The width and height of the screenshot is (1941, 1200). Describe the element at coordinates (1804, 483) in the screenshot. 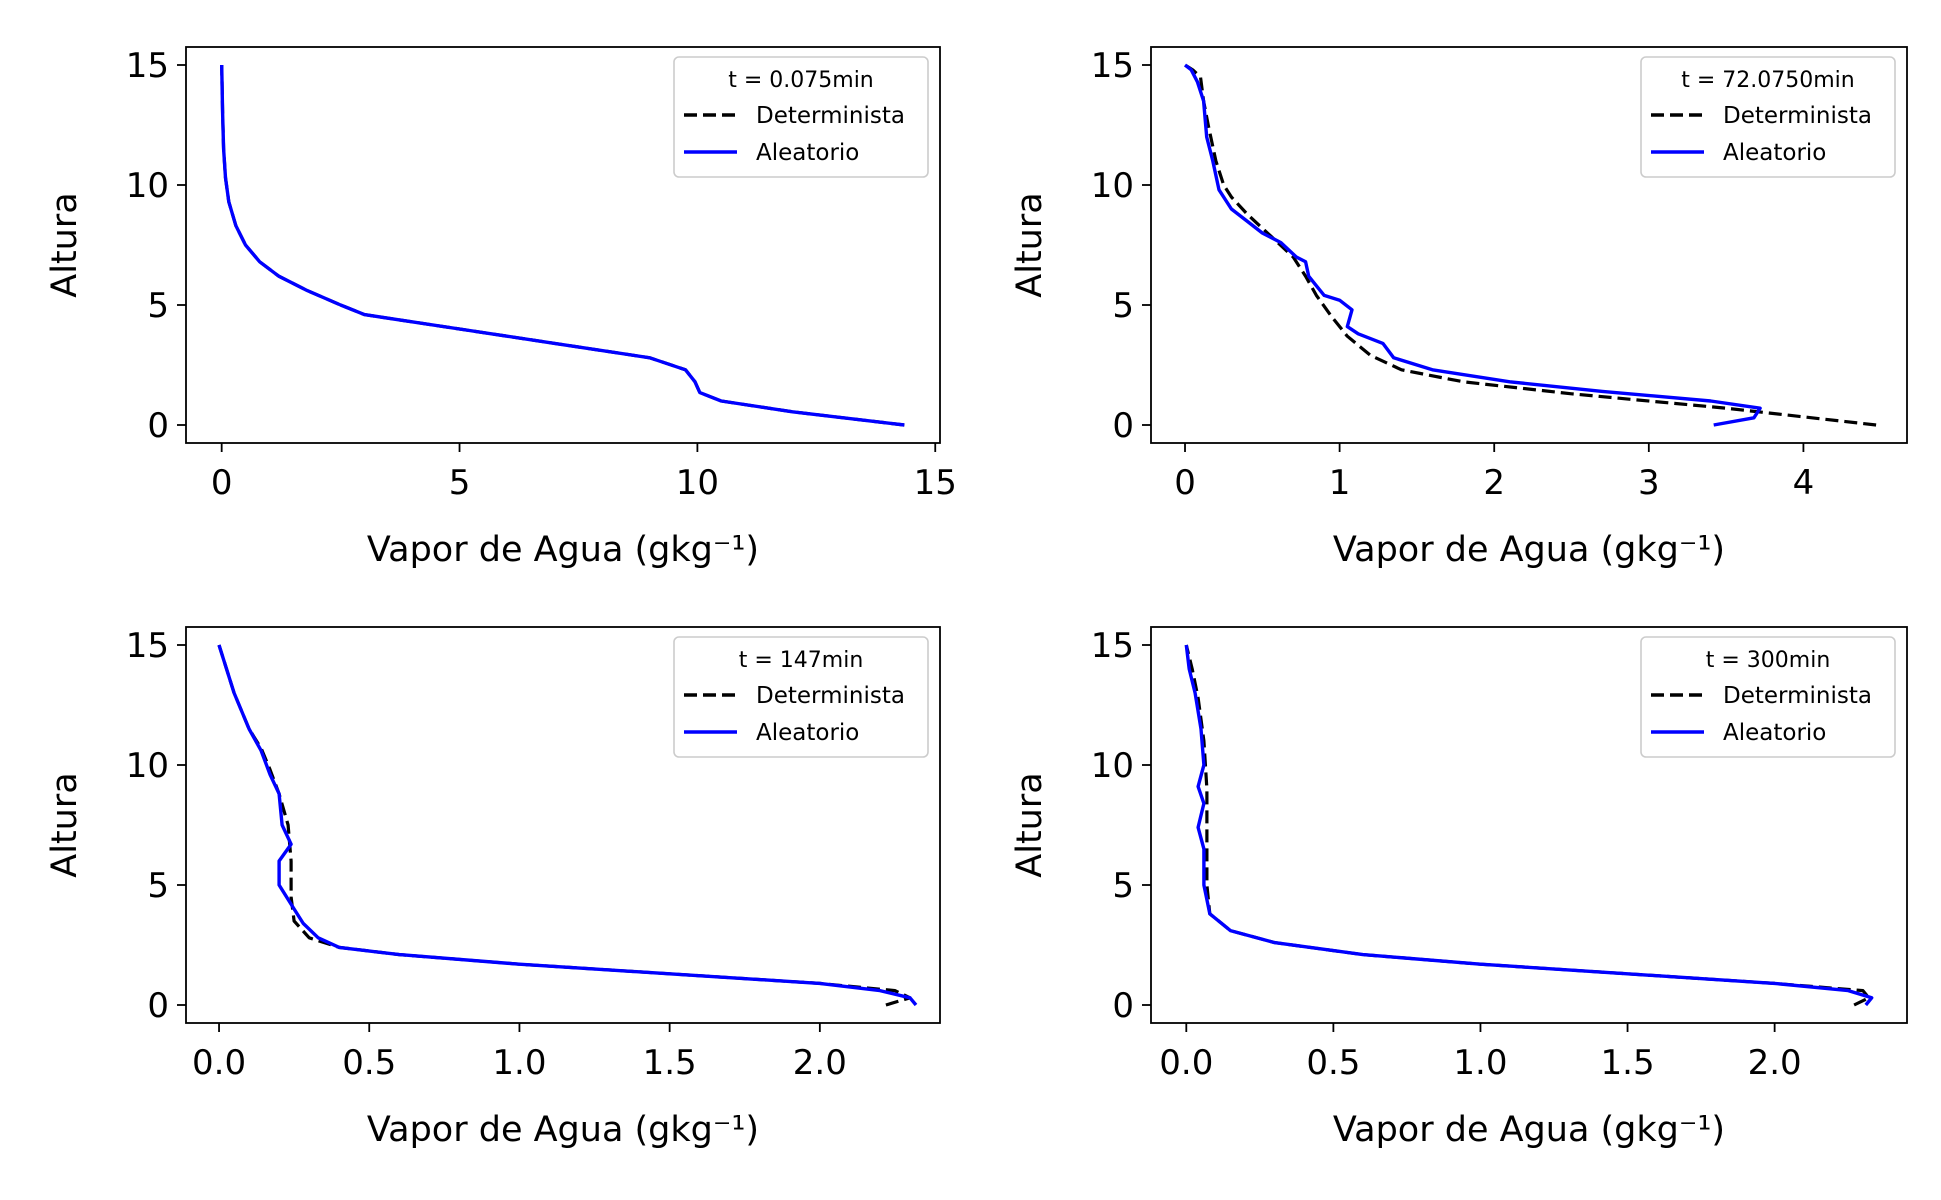

I see `x-tick-label: 4` at that location.